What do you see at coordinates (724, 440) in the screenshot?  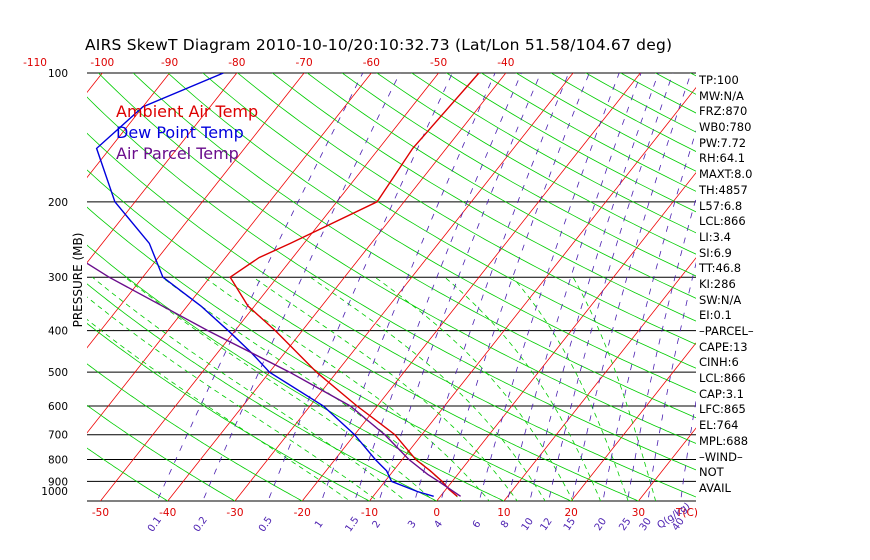 I see `stat-line: MPL:688` at bounding box center [724, 440].